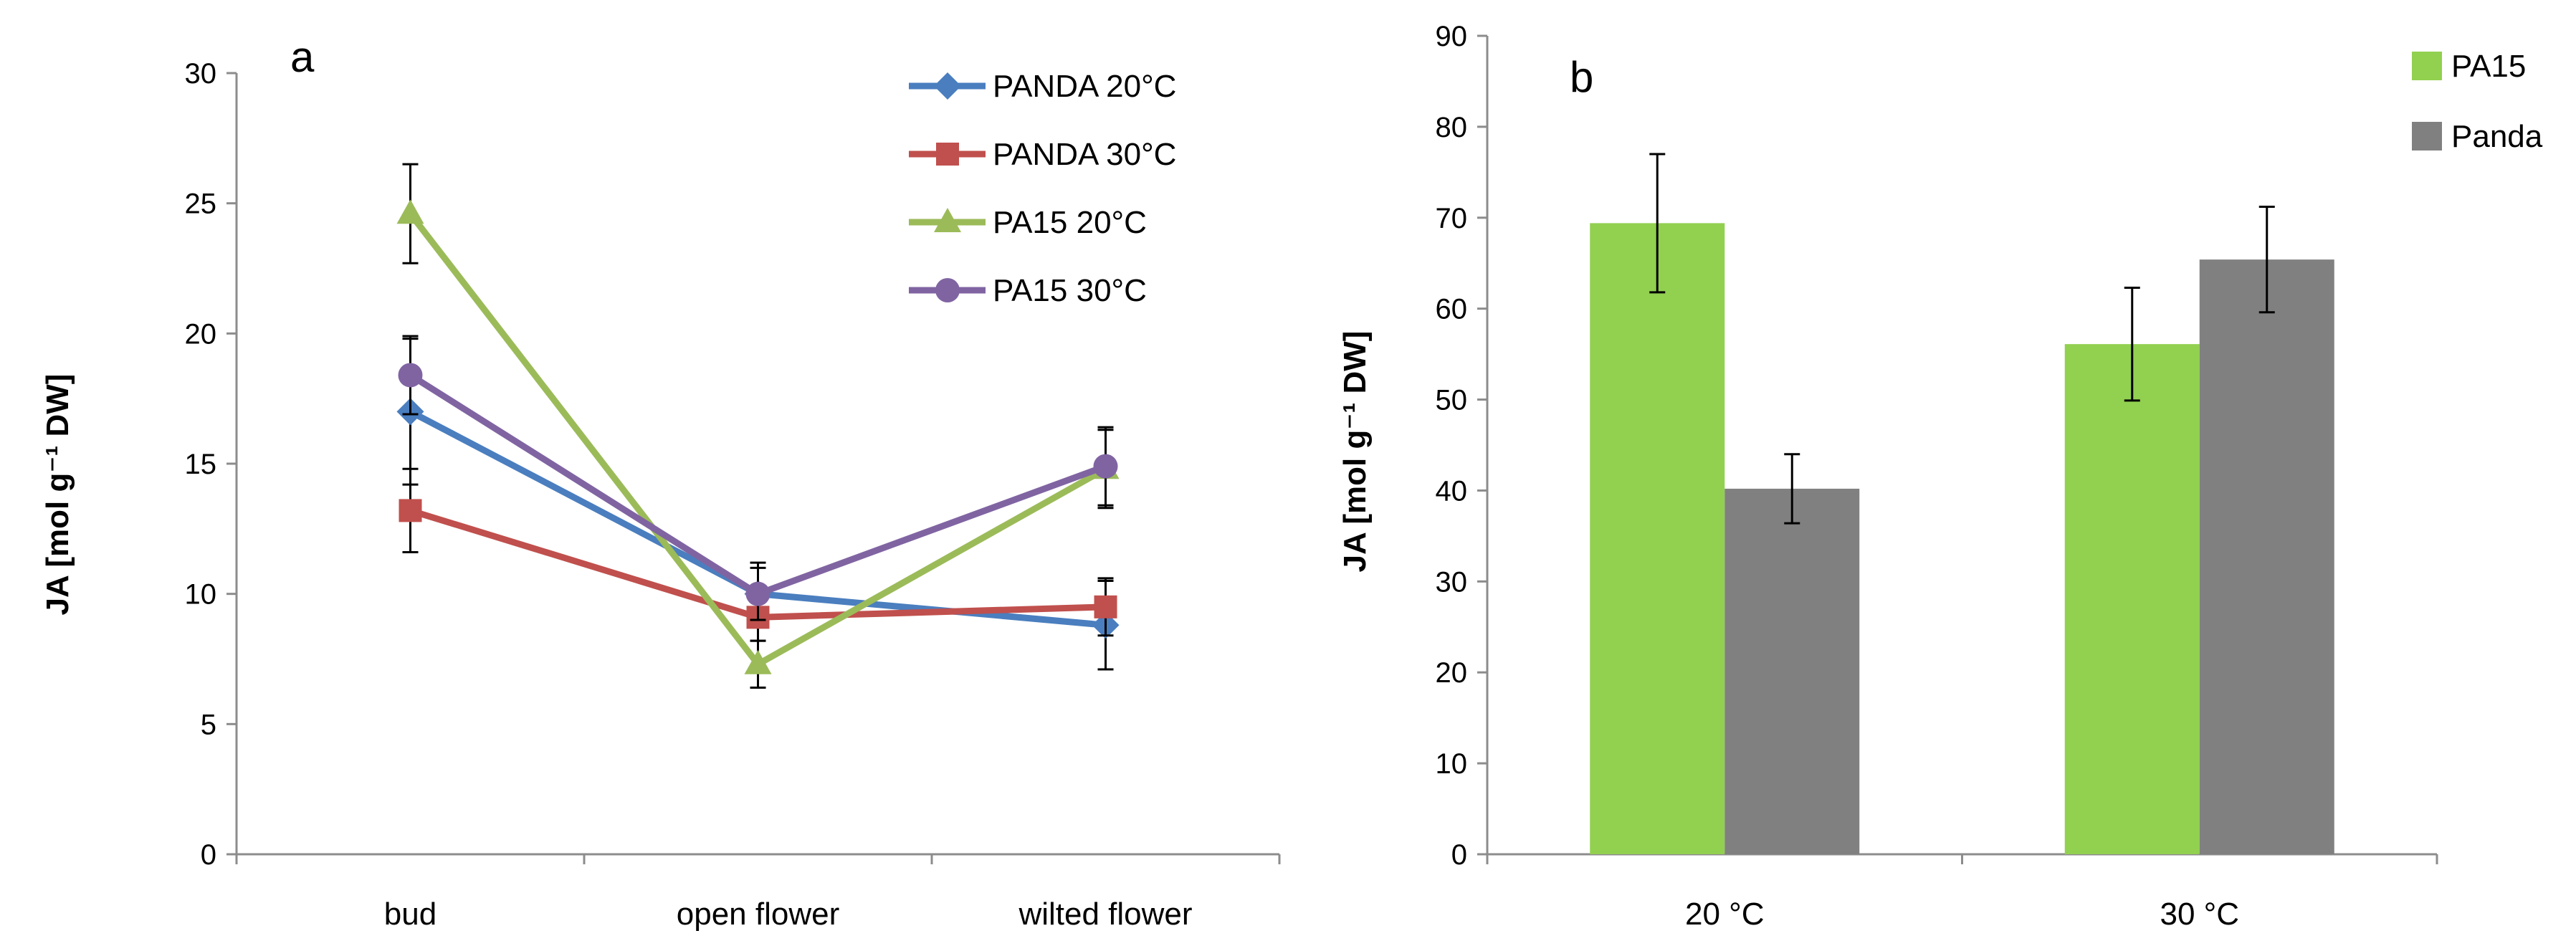 The height and width of the screenshot is (946, 2576). I want to click on legend-label: PANDA 20°C, so click(1084, 86).